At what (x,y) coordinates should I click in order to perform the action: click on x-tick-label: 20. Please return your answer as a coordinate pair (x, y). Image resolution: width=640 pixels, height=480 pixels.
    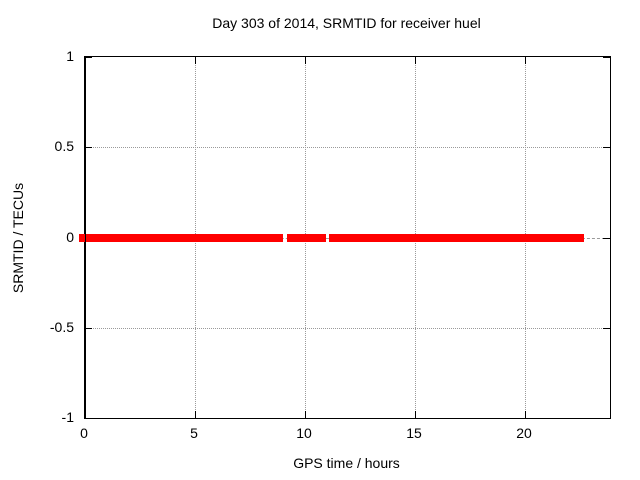
    Looking at the image, I should click on (524, 433).